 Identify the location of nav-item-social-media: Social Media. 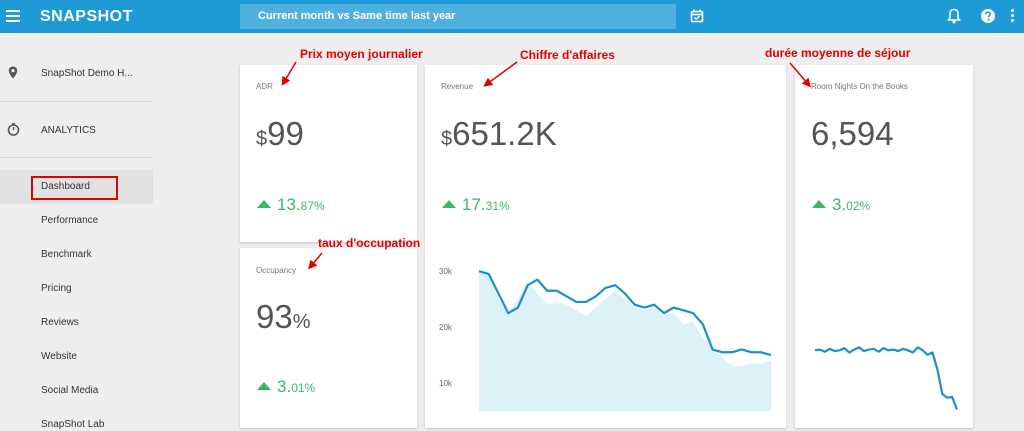
(76, 391).